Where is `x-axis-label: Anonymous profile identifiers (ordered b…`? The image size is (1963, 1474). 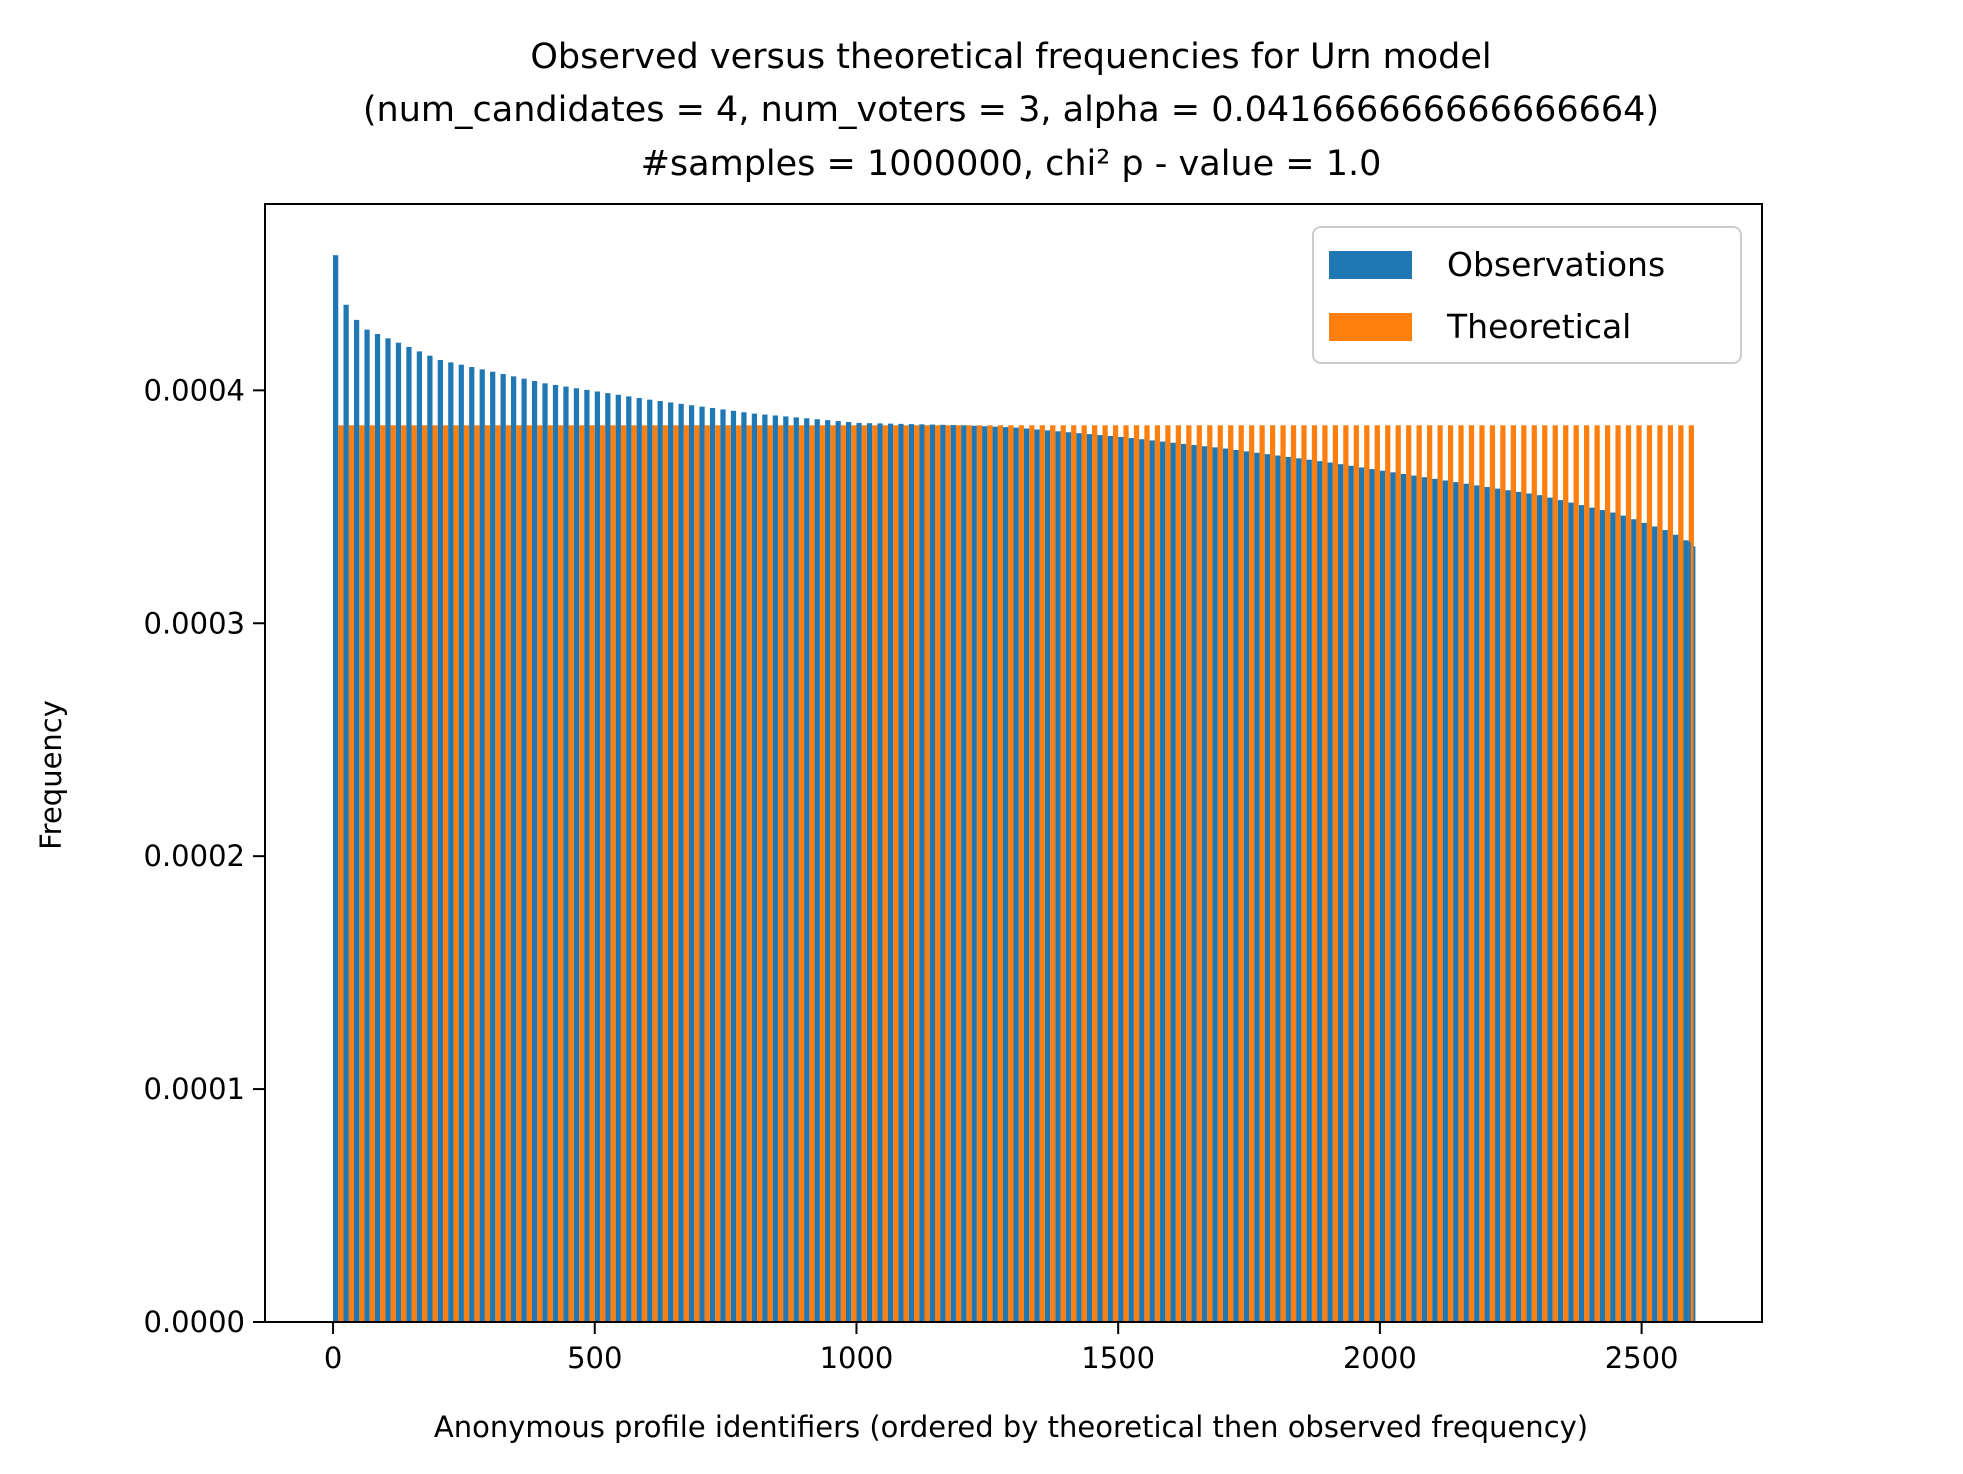
x-axis-label: Anonymous profile identifiers (ordered b… is located at coordinates (1011, 1427).